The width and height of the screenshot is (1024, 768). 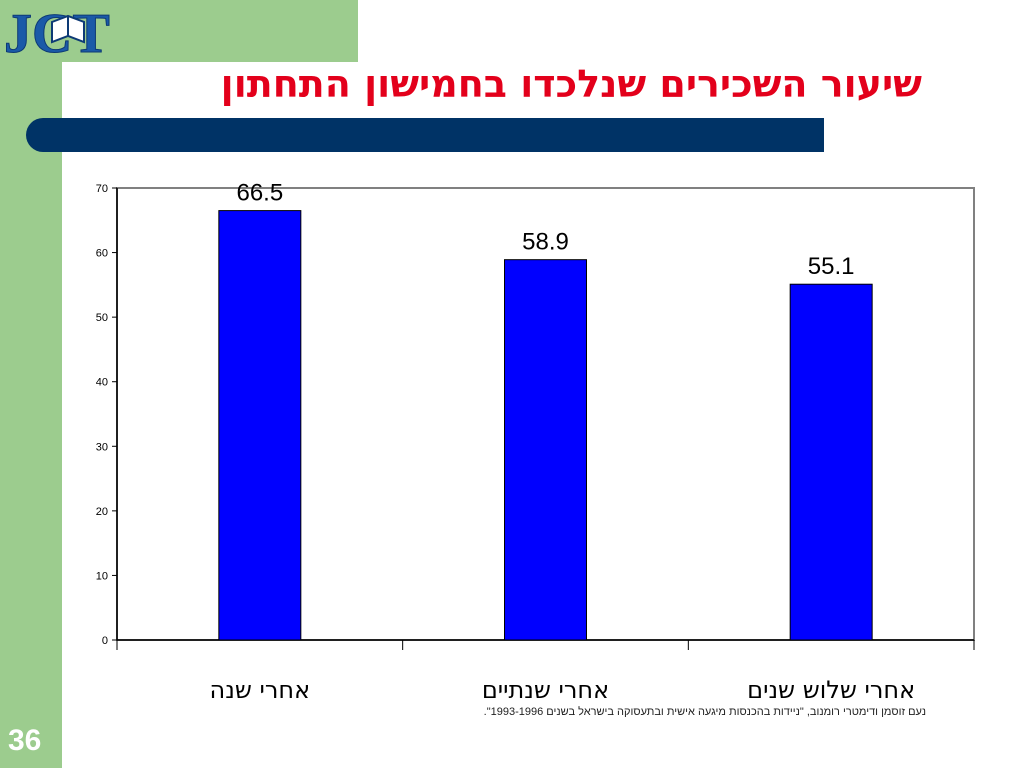 What do you see at coordinates (68, 29) in the screenshot?
I see `book-icon` at bounding box center [68, 29].